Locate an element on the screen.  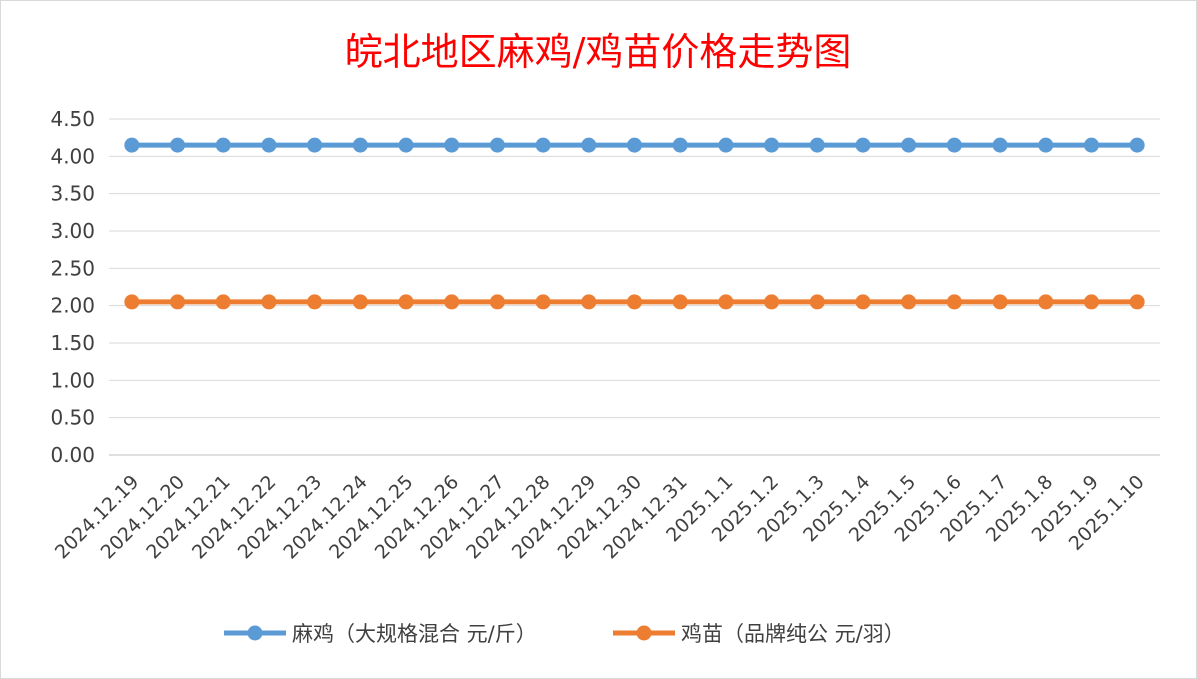
legend-label: 麻鸡（大规格混合 元/斤） is located at coordinates (414, 634).